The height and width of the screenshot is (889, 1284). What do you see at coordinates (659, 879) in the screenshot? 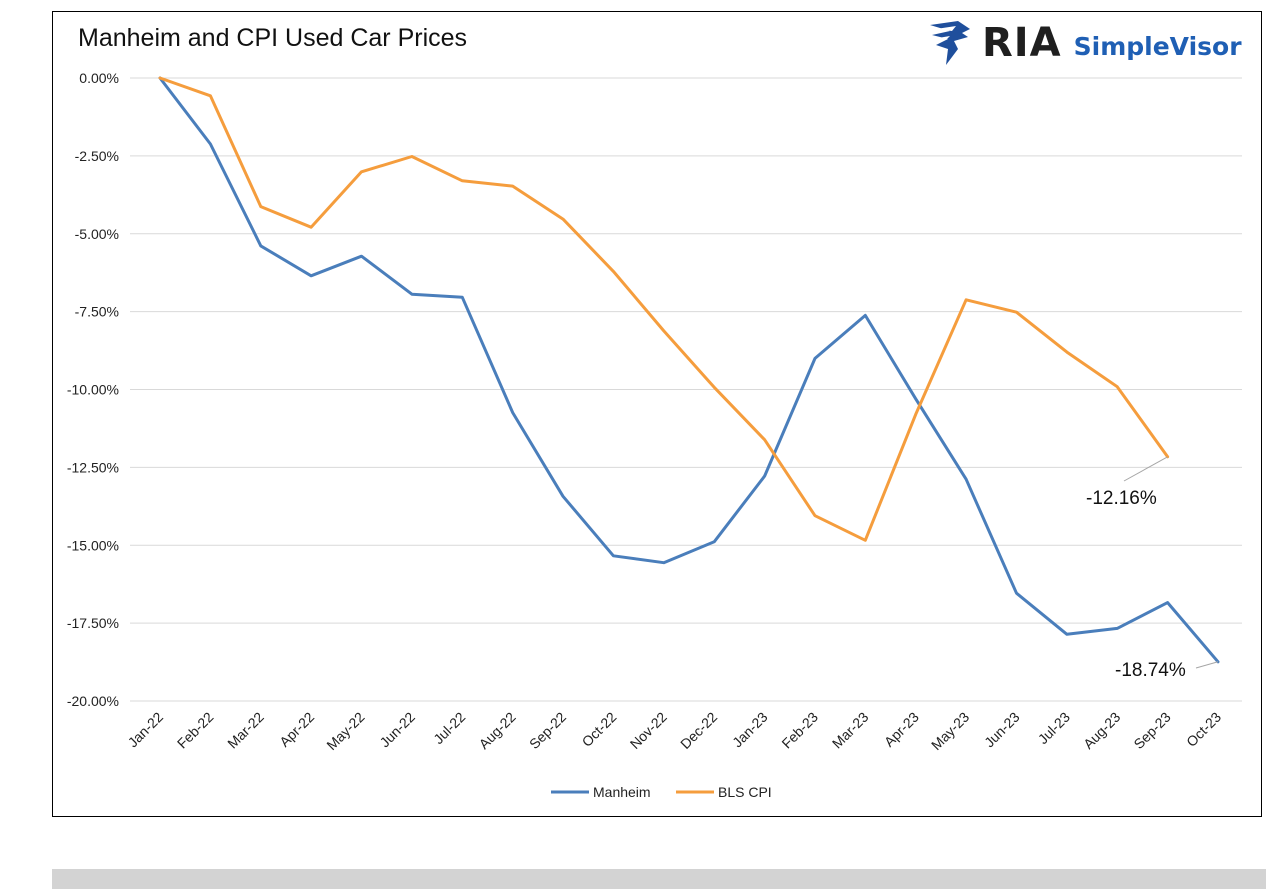
I see `bottom-scrollbar-strip` at bounding box center [659, 879].